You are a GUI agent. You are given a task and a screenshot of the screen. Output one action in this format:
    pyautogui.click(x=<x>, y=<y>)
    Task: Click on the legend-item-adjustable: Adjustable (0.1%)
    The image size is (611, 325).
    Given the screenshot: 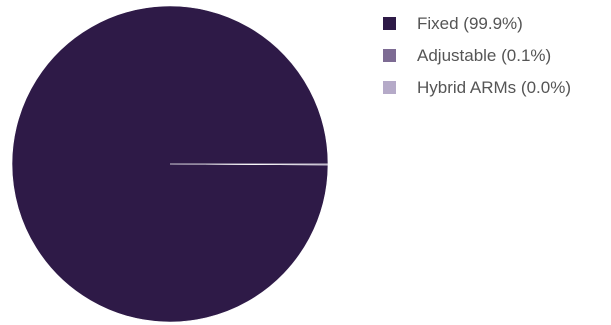 What is the action you would take?
    pyautogui.click(x=477, y=55)
    